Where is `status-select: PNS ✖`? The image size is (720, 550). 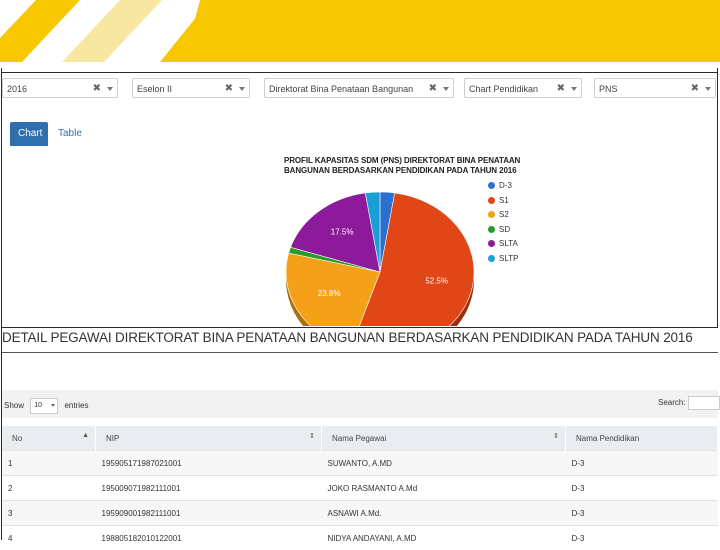
status-select: PNS ✖ is located at coordinates (655, 88).